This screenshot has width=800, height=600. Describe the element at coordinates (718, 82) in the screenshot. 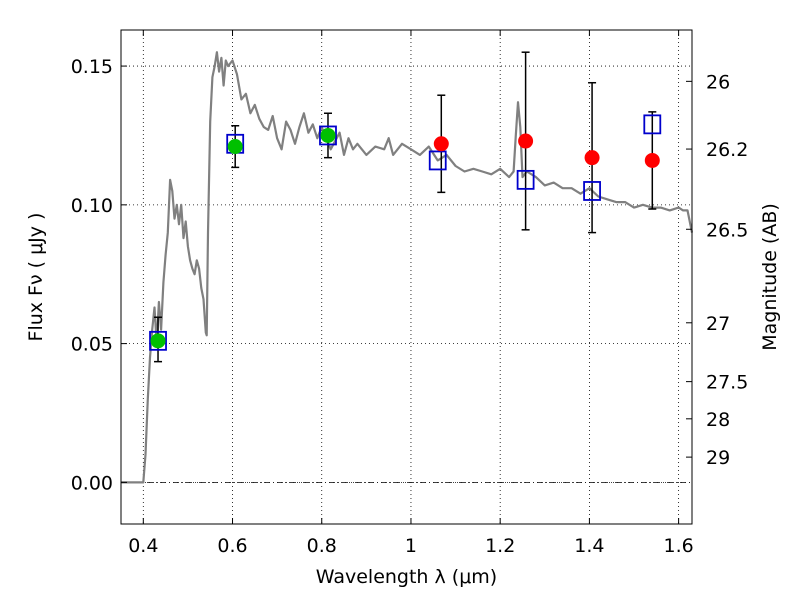

I see `right-tick-label: 26` at that location.